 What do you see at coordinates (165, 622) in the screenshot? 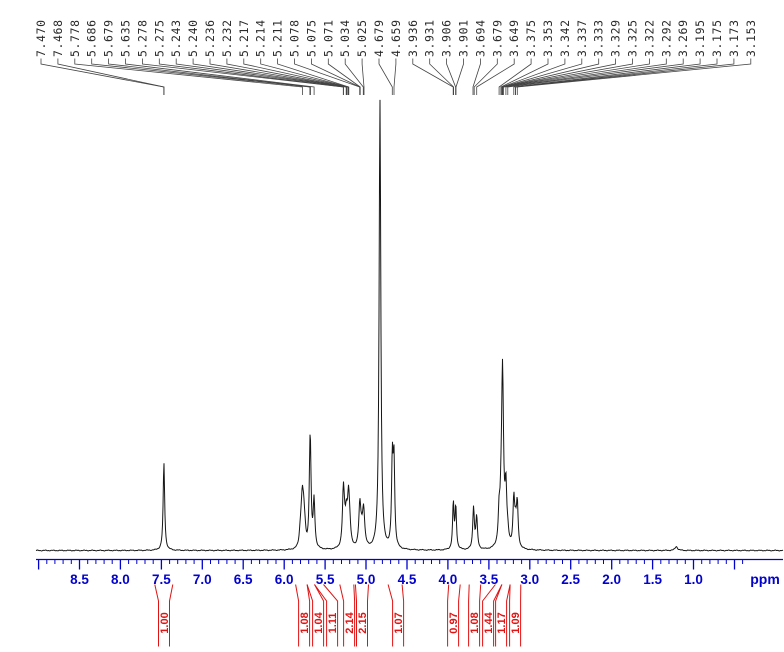
I see `integral-value: 1.00` at bounding box center [165, 622].